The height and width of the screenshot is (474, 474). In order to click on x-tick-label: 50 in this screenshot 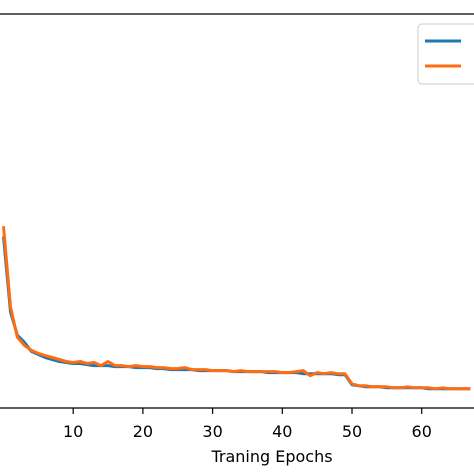, I will do `click(352, 431)`.